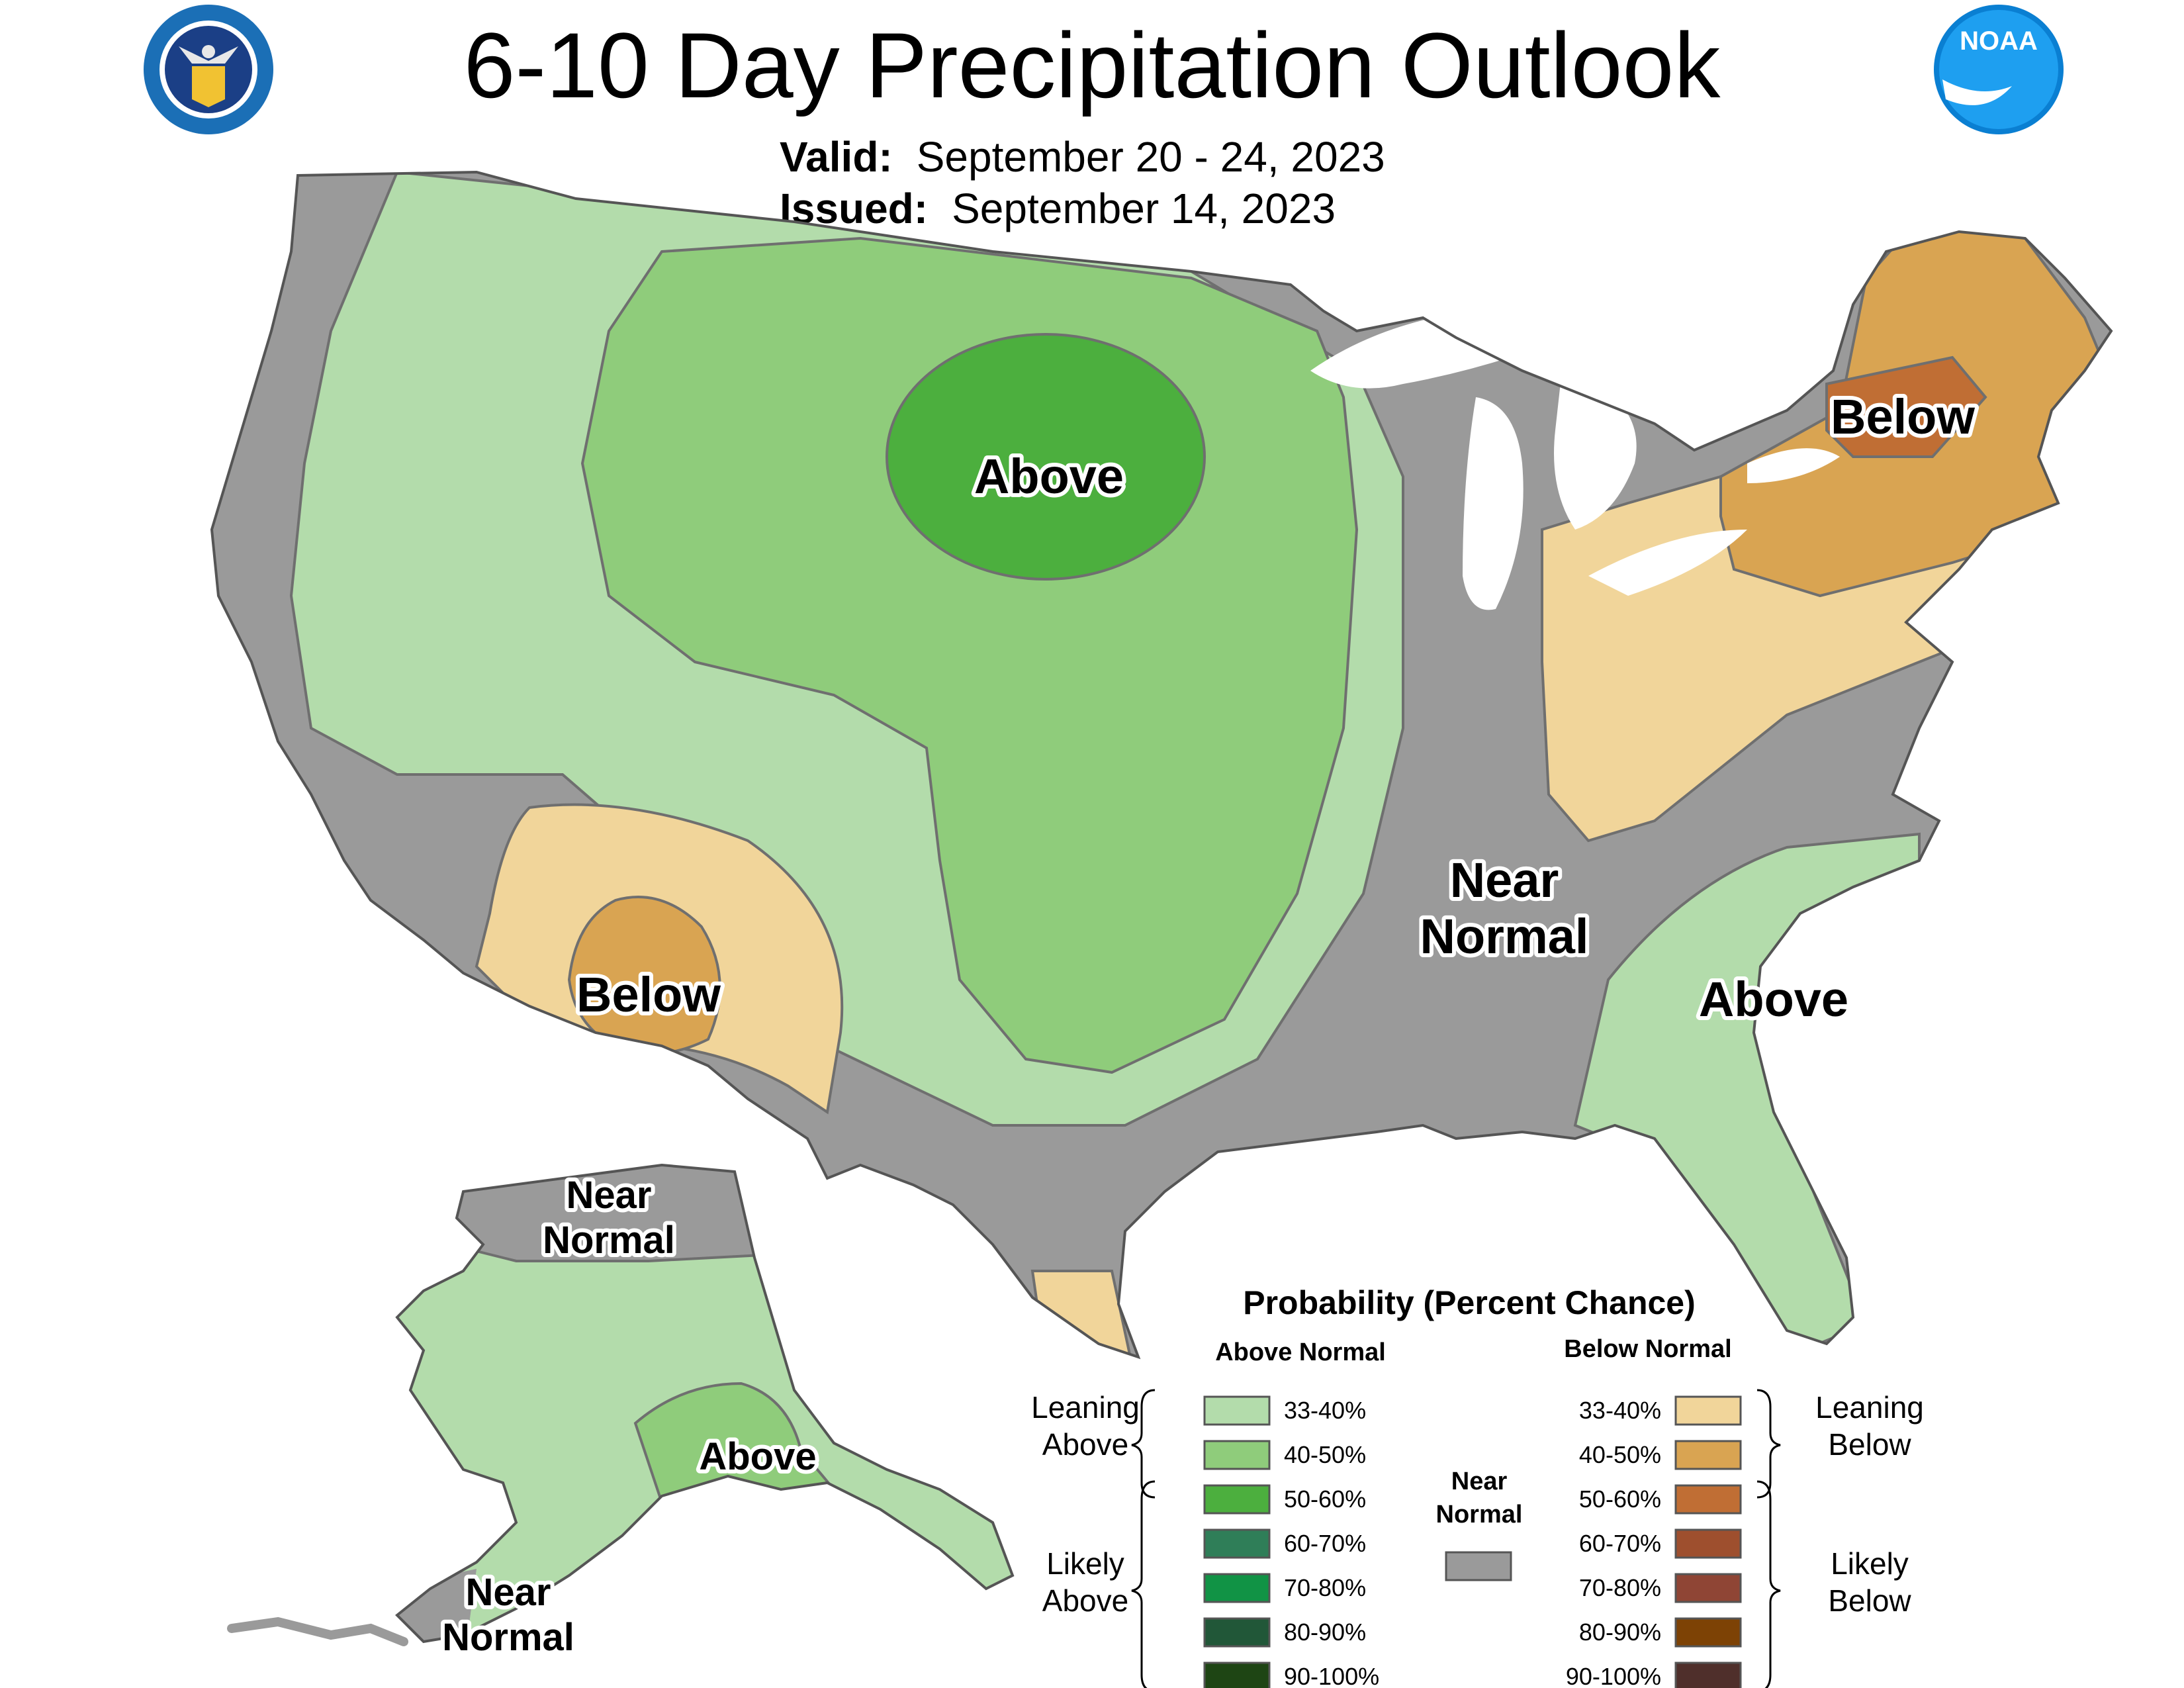  What do you see at coordinates (1999, 41) in the screenshot?
I see `noaa-logo-text: NOAA` at bounding box center [1999, 41].